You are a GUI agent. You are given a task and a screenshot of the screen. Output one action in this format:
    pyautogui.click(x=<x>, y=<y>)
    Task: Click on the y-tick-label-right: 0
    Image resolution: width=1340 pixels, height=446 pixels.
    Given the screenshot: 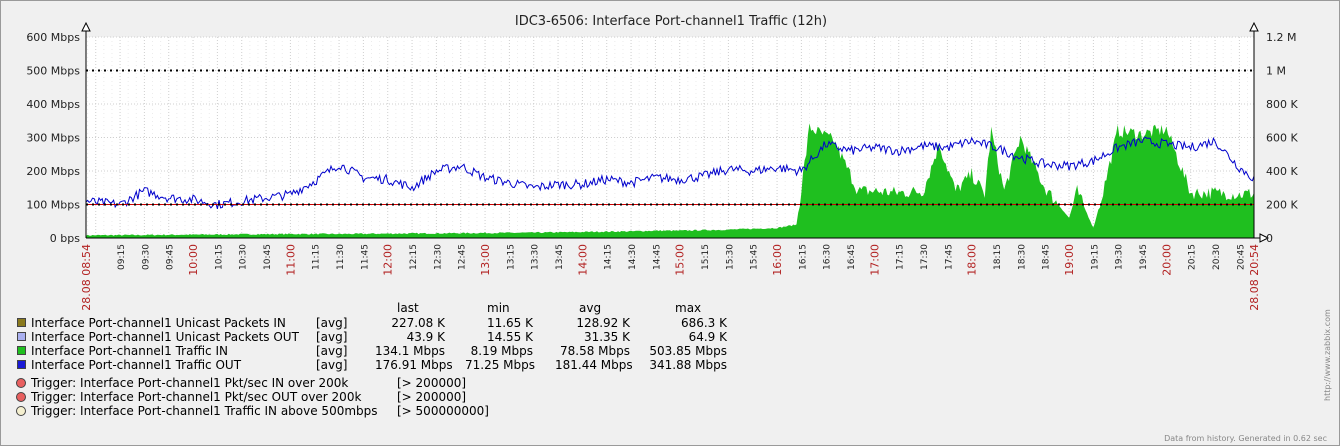 What is the action you would take?
    pyautogui.click(x=1269, y=238)
    